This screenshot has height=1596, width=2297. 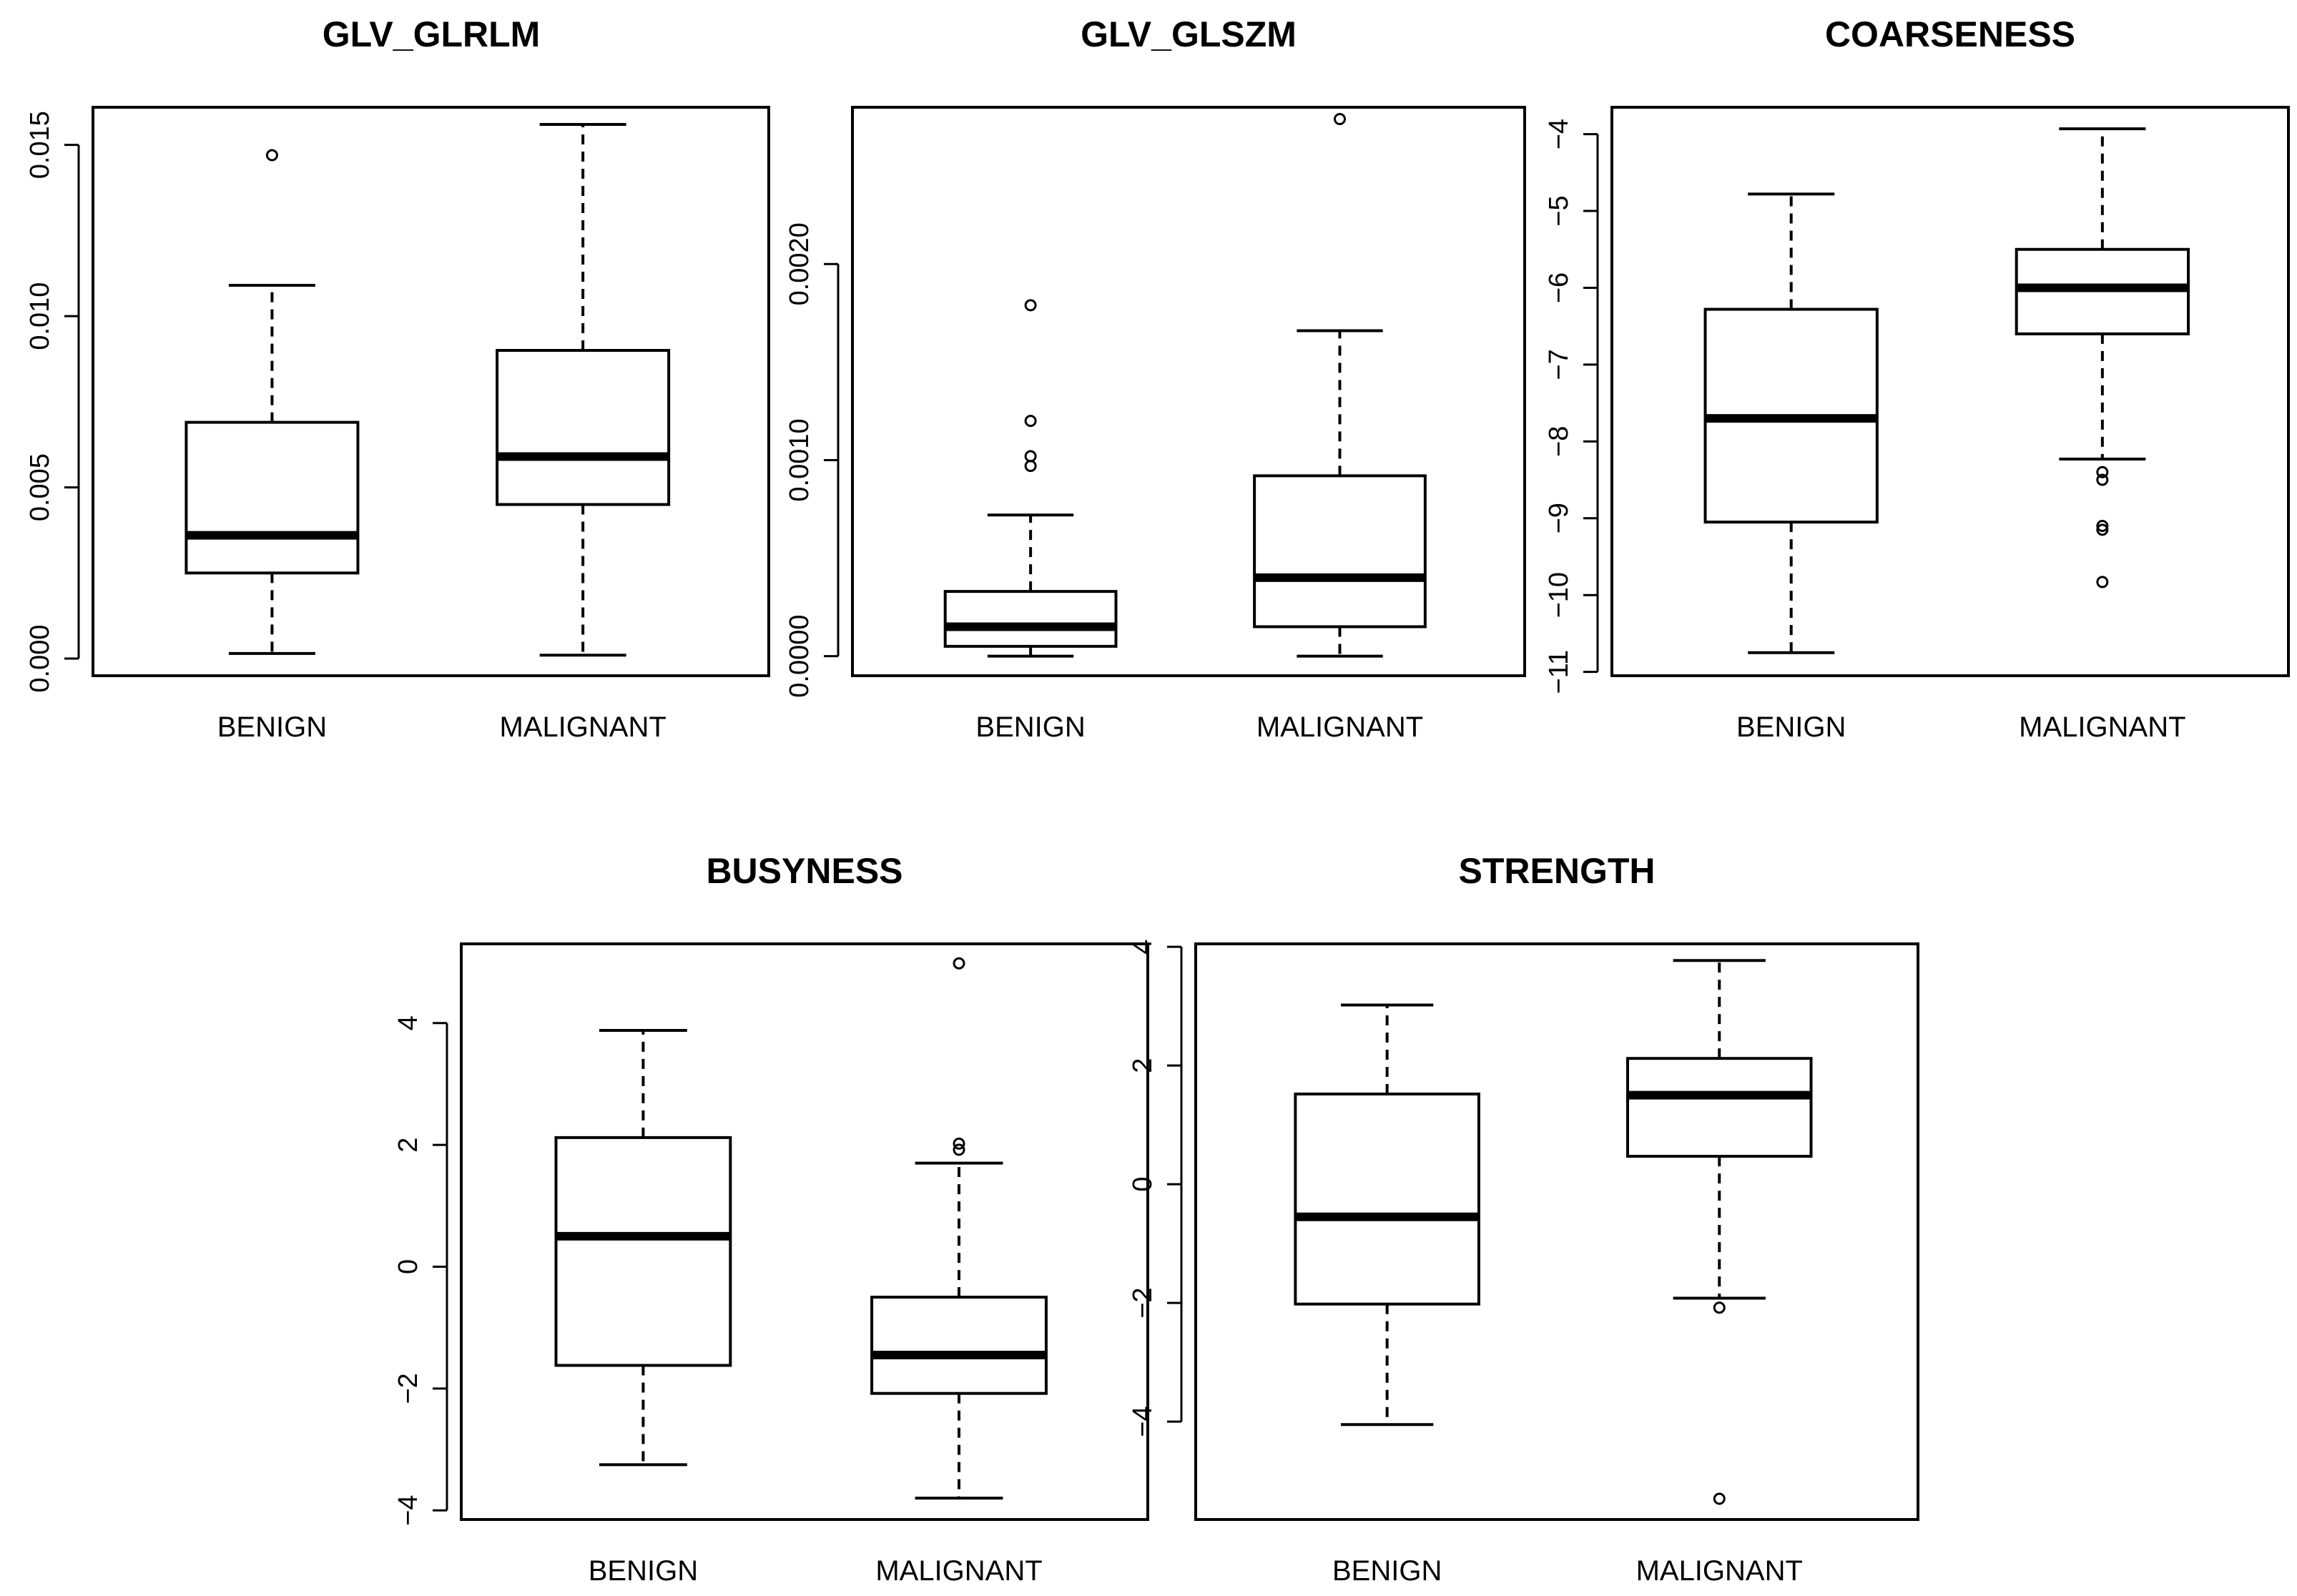 I want to click on chart-title: GLV_GLSZM, so click(x=1189, y=34).